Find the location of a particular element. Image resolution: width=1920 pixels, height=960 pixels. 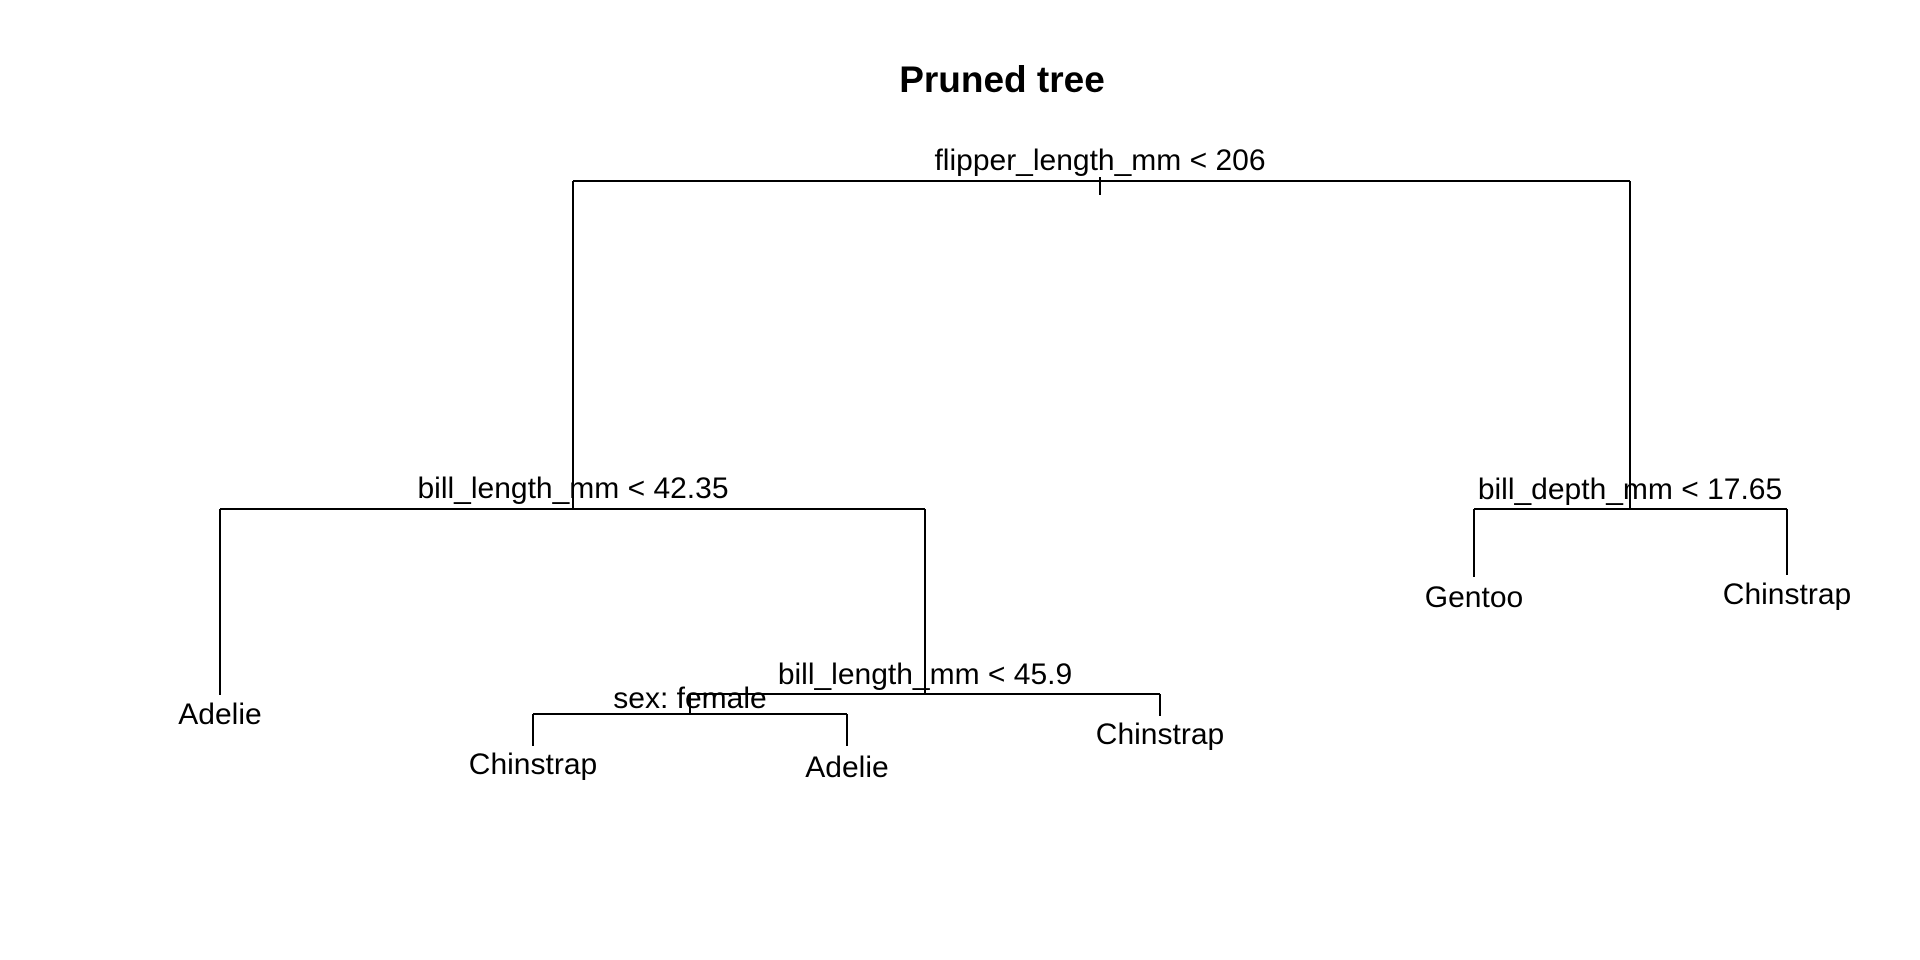

split-node-right: bill_depth_mm < 17.65 is located at coordinates (1630, 525).